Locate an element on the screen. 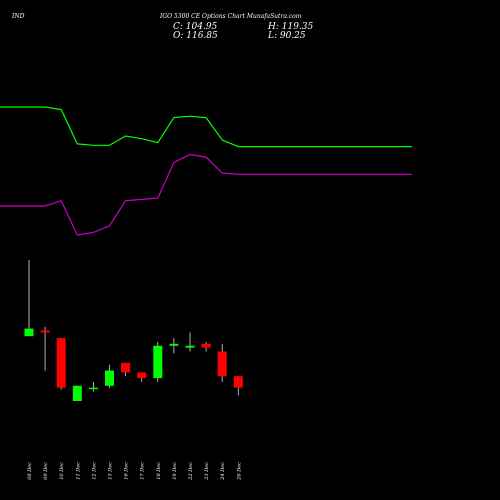  x-tick-label: 26 Dec is located at coordinates (239, 471).